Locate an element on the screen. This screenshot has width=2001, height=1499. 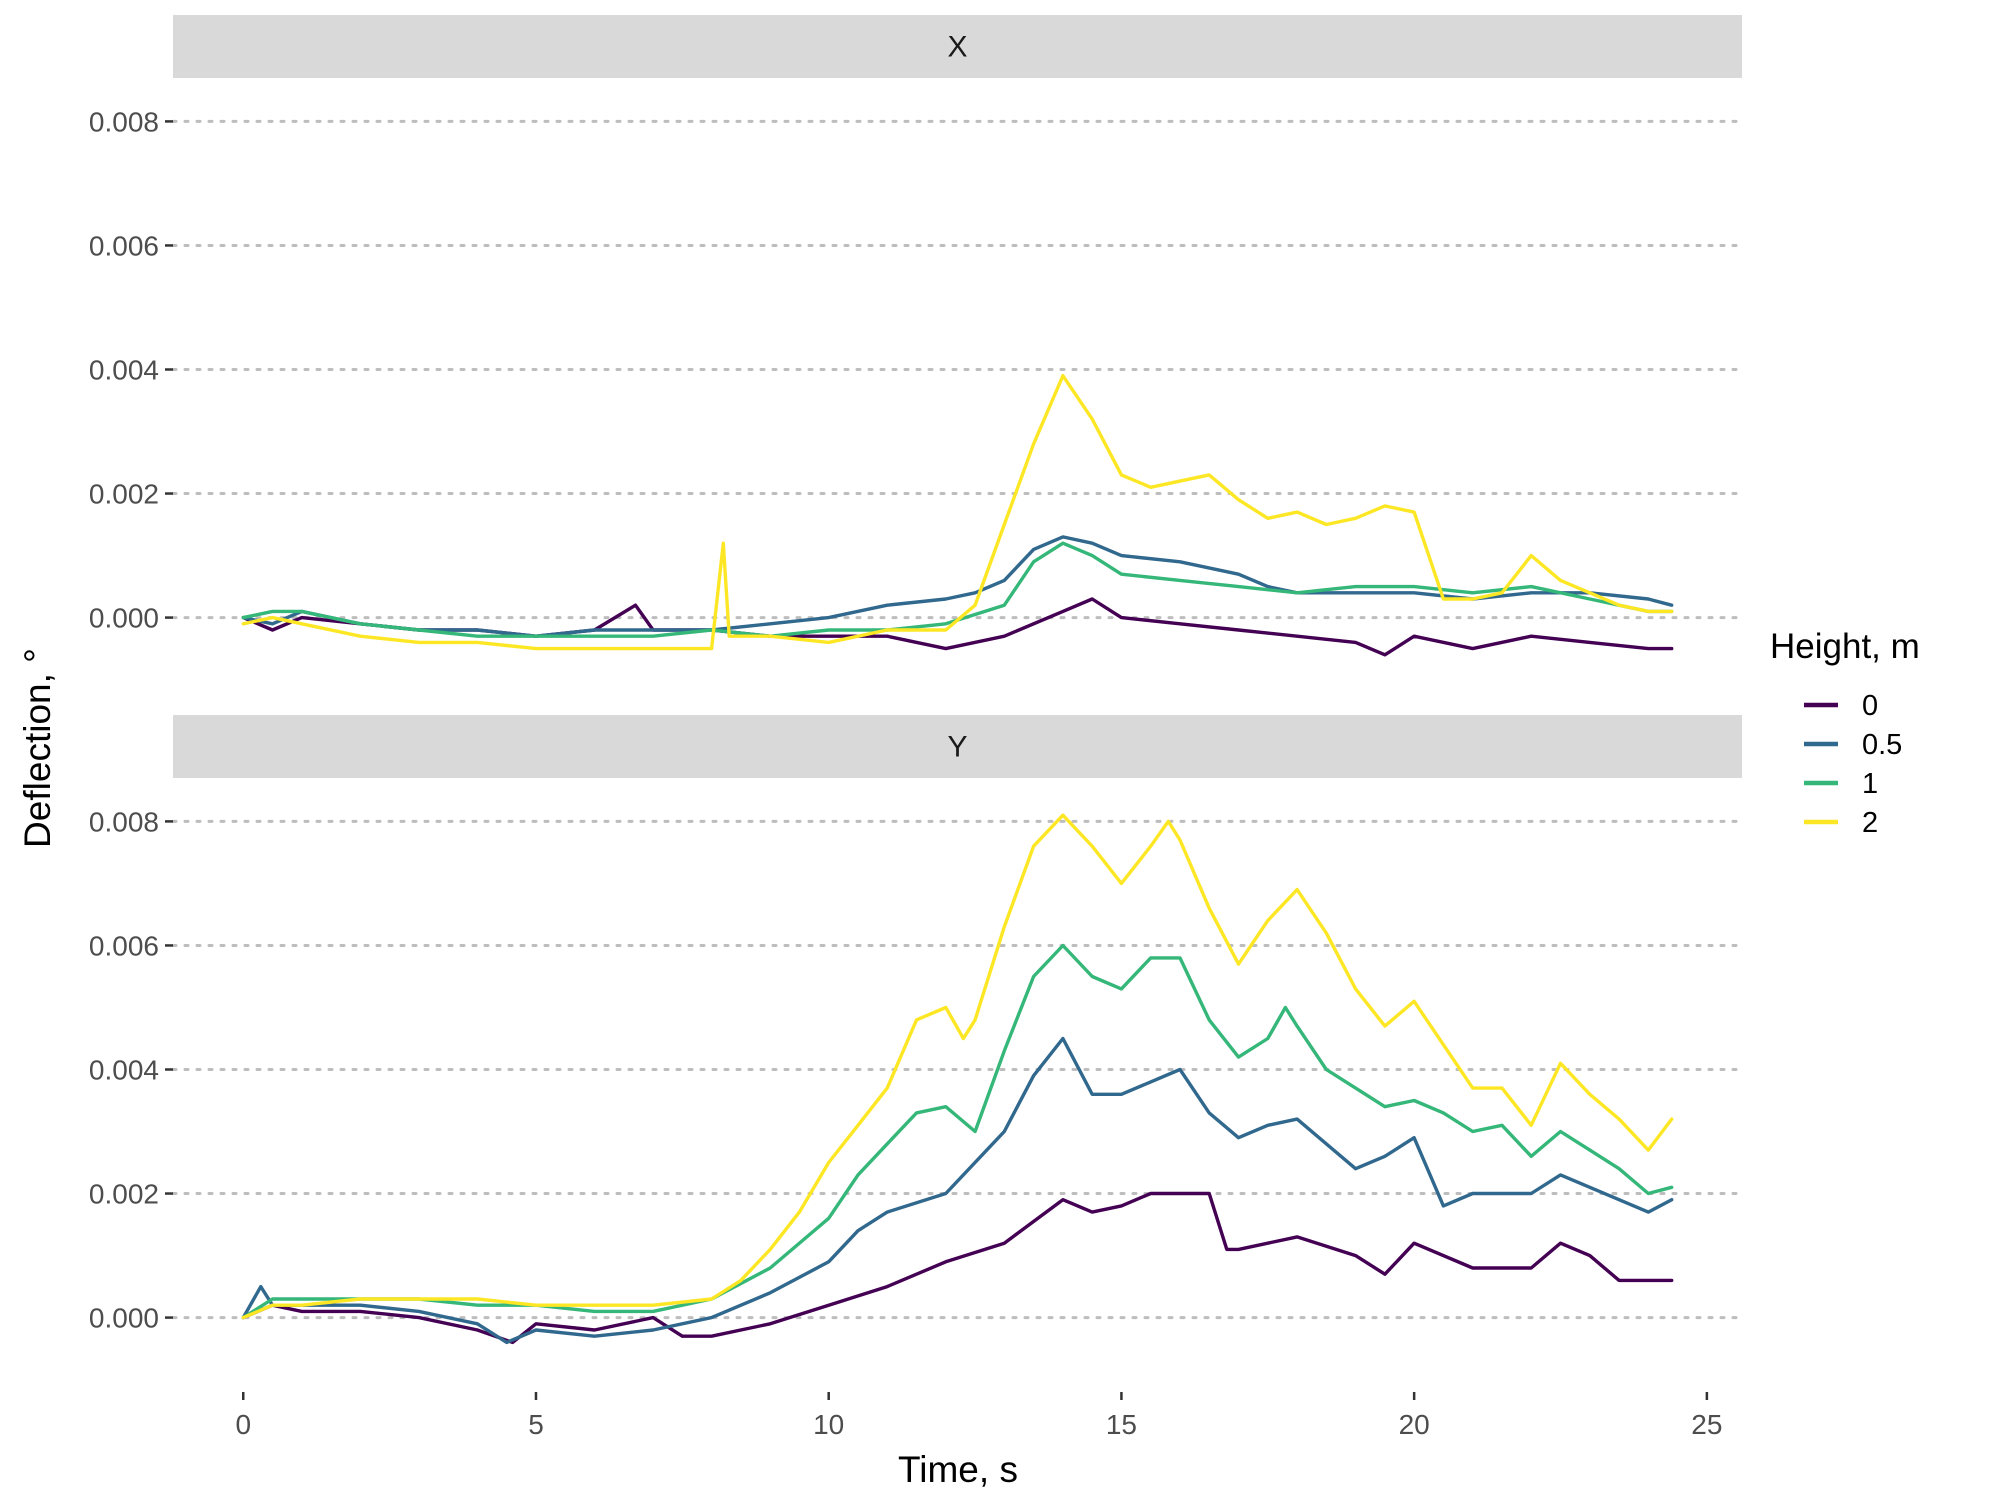
x-tick-label: 20 is located at coordinates (1414, 1424).